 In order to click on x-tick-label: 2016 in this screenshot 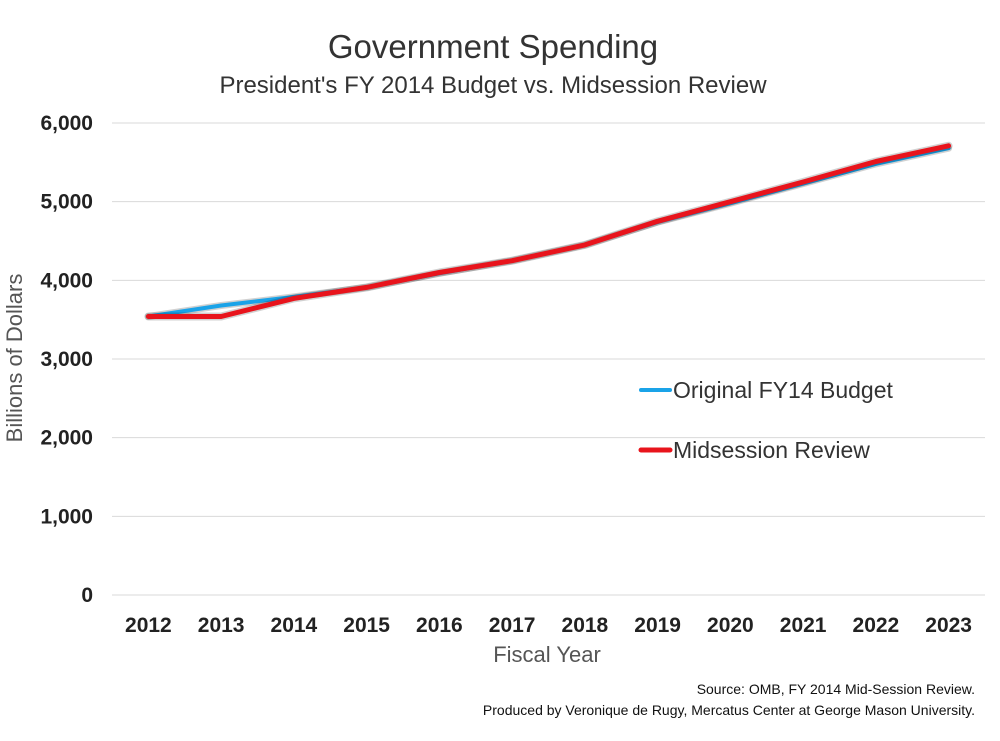, I will do `click(439, 625)`.